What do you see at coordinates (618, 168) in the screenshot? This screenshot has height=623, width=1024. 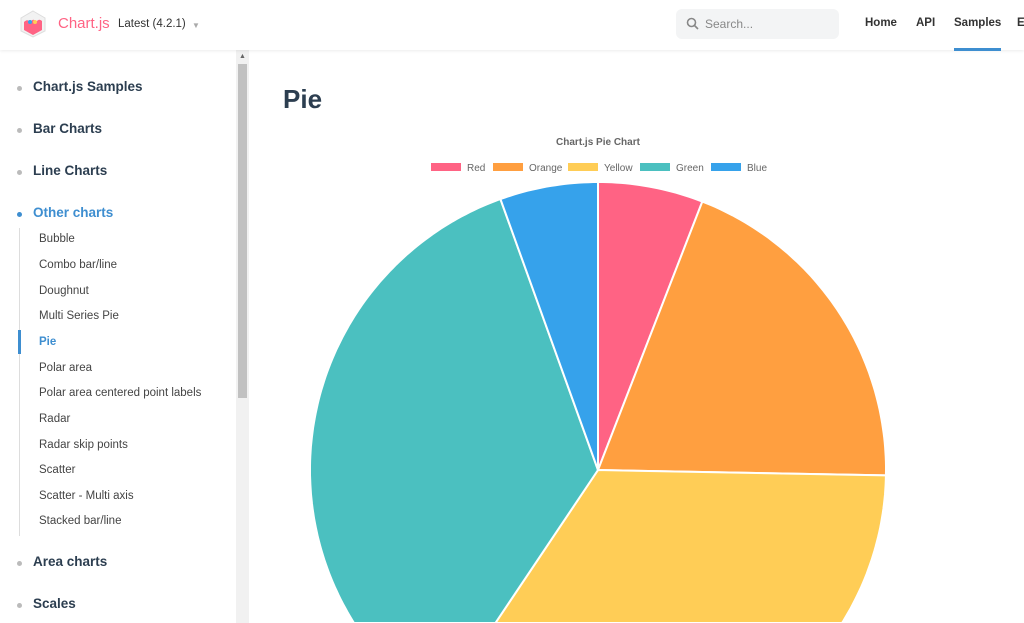 I see `legend-label-yellow: Yellow` at bounding box center [618, 168].